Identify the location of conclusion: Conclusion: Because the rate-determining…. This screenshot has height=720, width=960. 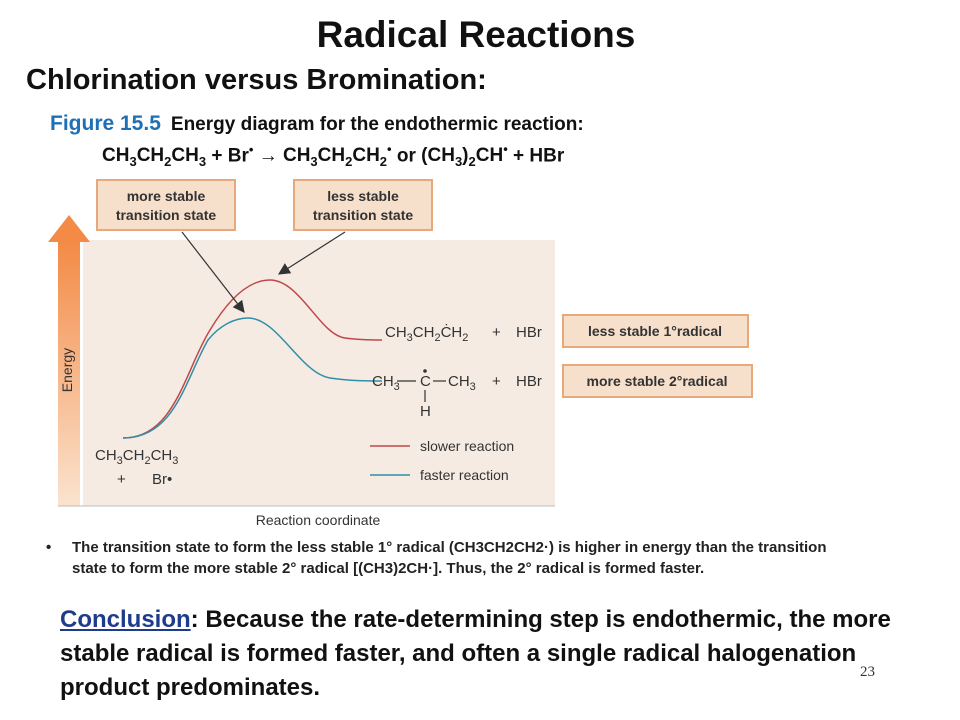
(490, 654).